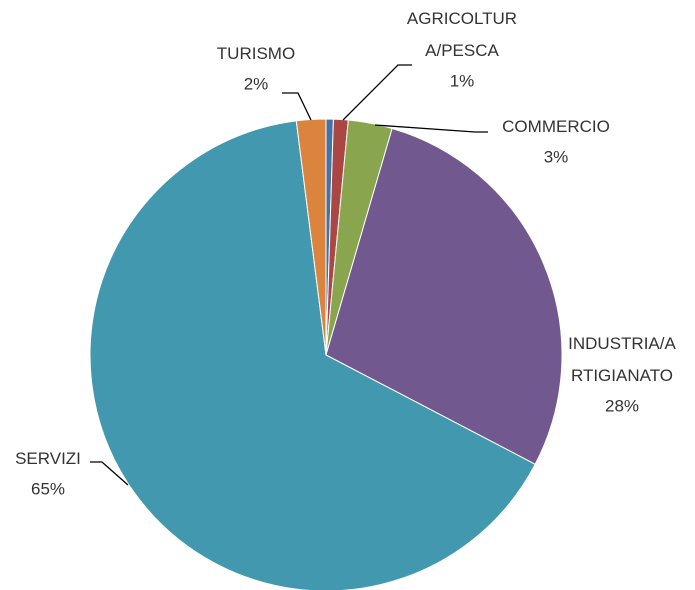 The width and height of the screenshot is (695, 590). Describe the element at coordinates (256, 53) in the screenshot. I see `category-label: TURISMO` at that location.